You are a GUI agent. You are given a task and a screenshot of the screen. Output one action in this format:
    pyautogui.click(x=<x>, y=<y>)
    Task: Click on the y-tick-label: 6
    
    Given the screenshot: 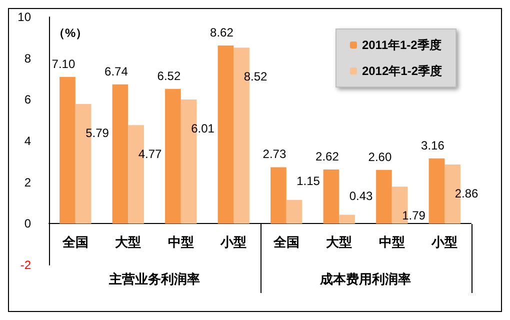 What is the action you would take?
    pyautogui.click(x=28, y=99)
    